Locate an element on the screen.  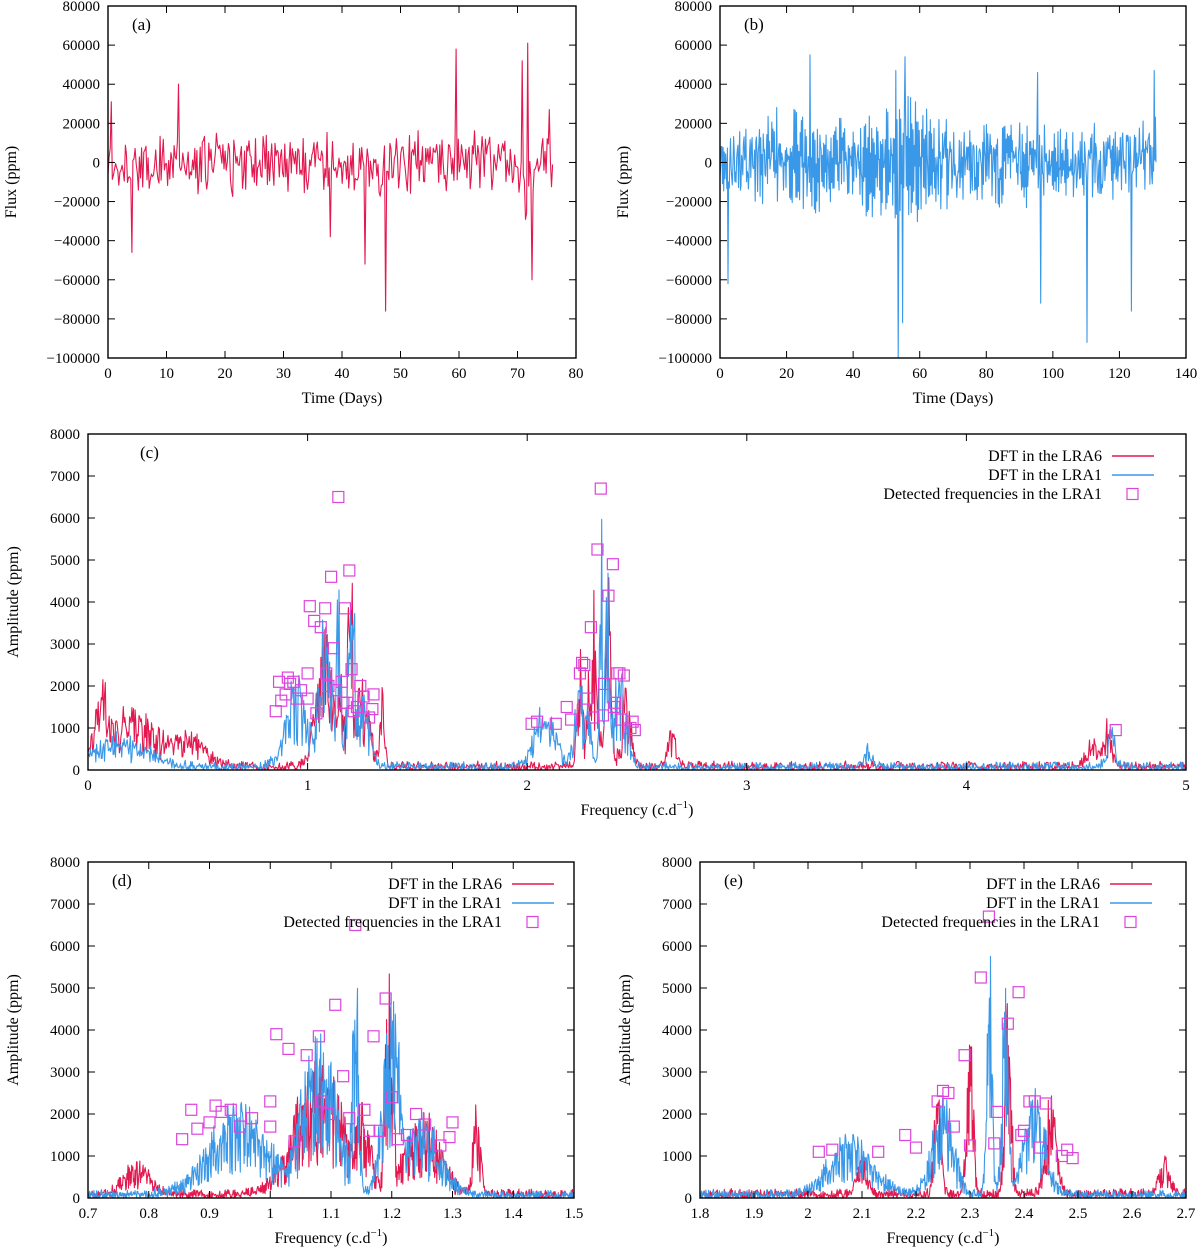
y-tick-label: 1000 is located at coordinates (65, 729).